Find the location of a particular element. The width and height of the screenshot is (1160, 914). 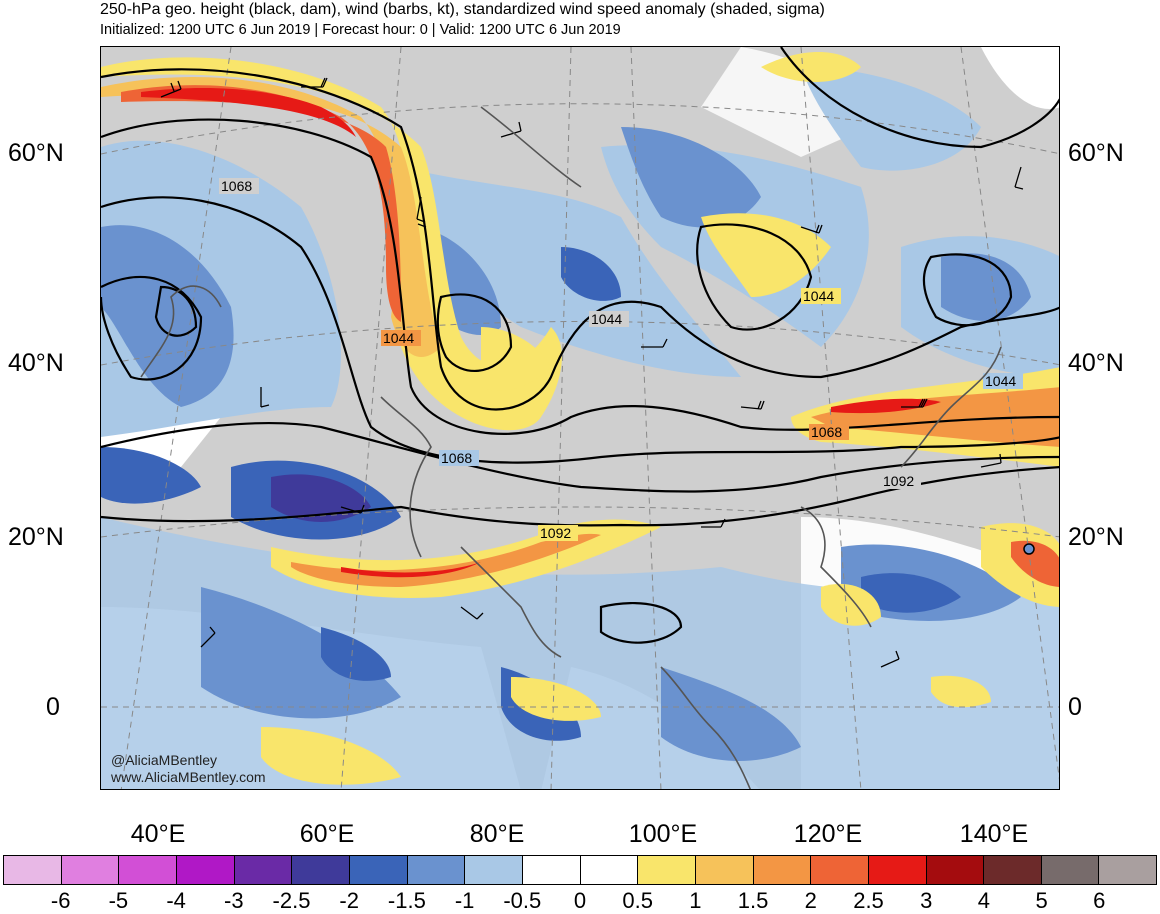

colorbar-tick-label: 2 is located at coordinates (810, 900).